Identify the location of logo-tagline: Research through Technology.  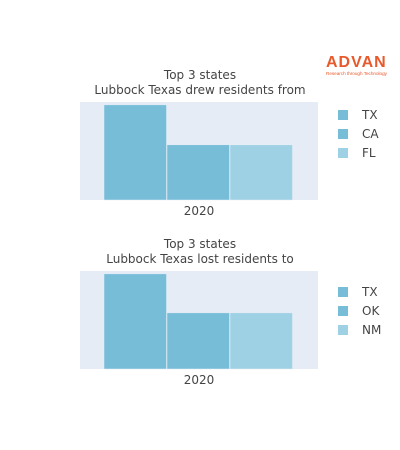
(356, 73).